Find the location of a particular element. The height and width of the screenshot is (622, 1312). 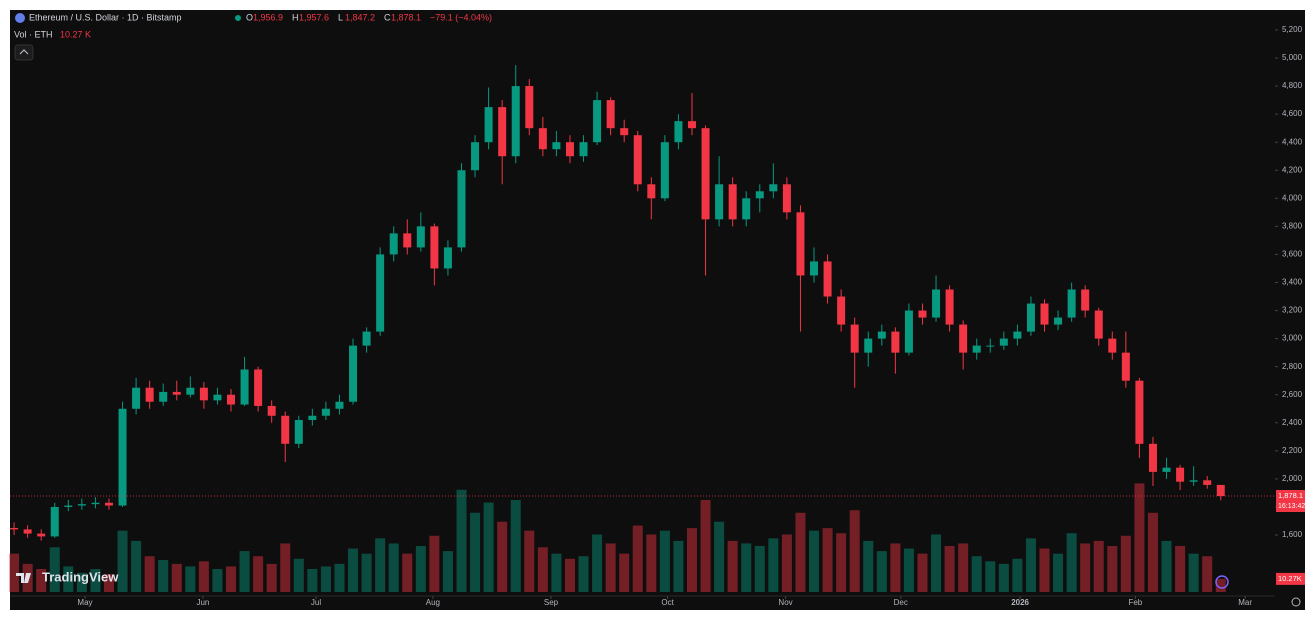

volume-last-box is located at coordinates (1290, 578).